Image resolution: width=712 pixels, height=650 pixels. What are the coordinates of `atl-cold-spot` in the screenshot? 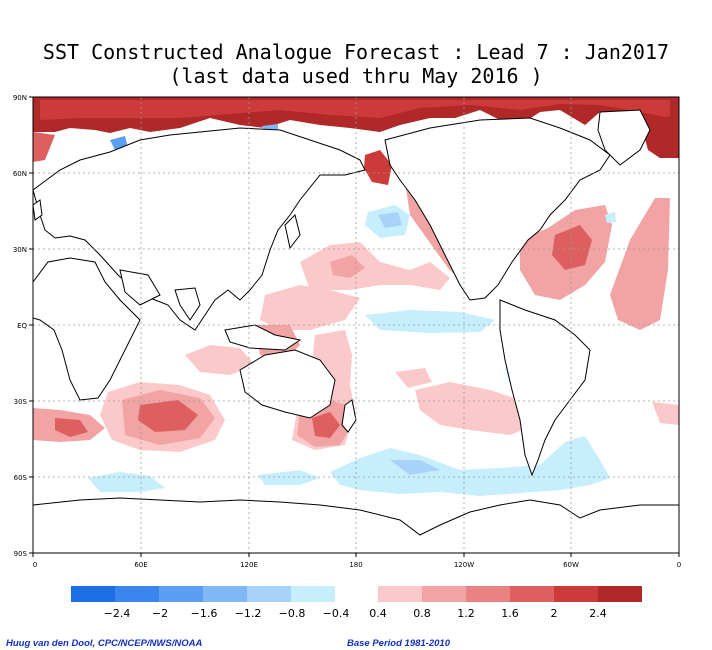 It's located at (610, 217).